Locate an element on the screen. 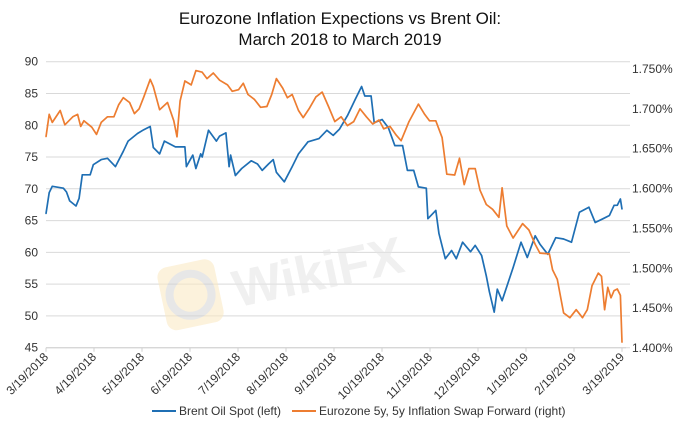 The width and height of the screenshot is (680, 434). x-tick-label: 6/19/2018 is located at coordinates (171, 374).